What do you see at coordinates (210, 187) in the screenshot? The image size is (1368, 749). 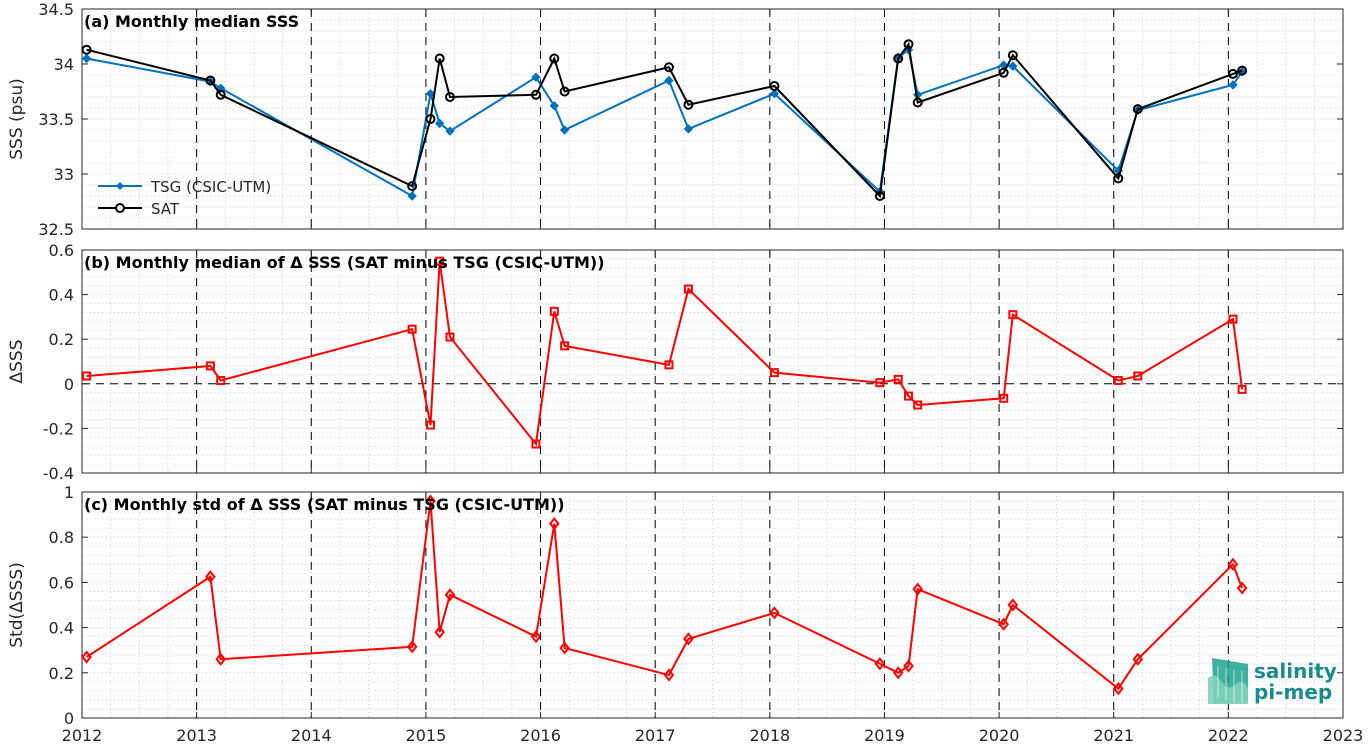 I see `legend-label: TSG (CSIC-UTM)` at bounding box center [210, 187].